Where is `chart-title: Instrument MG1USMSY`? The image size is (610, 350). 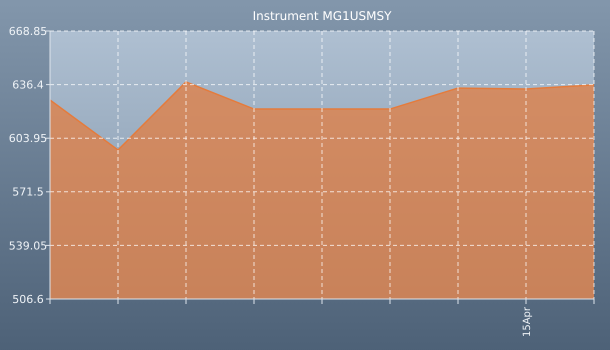
chart-title: Instrument MG1USMSY is located at coordinates (322, 16).